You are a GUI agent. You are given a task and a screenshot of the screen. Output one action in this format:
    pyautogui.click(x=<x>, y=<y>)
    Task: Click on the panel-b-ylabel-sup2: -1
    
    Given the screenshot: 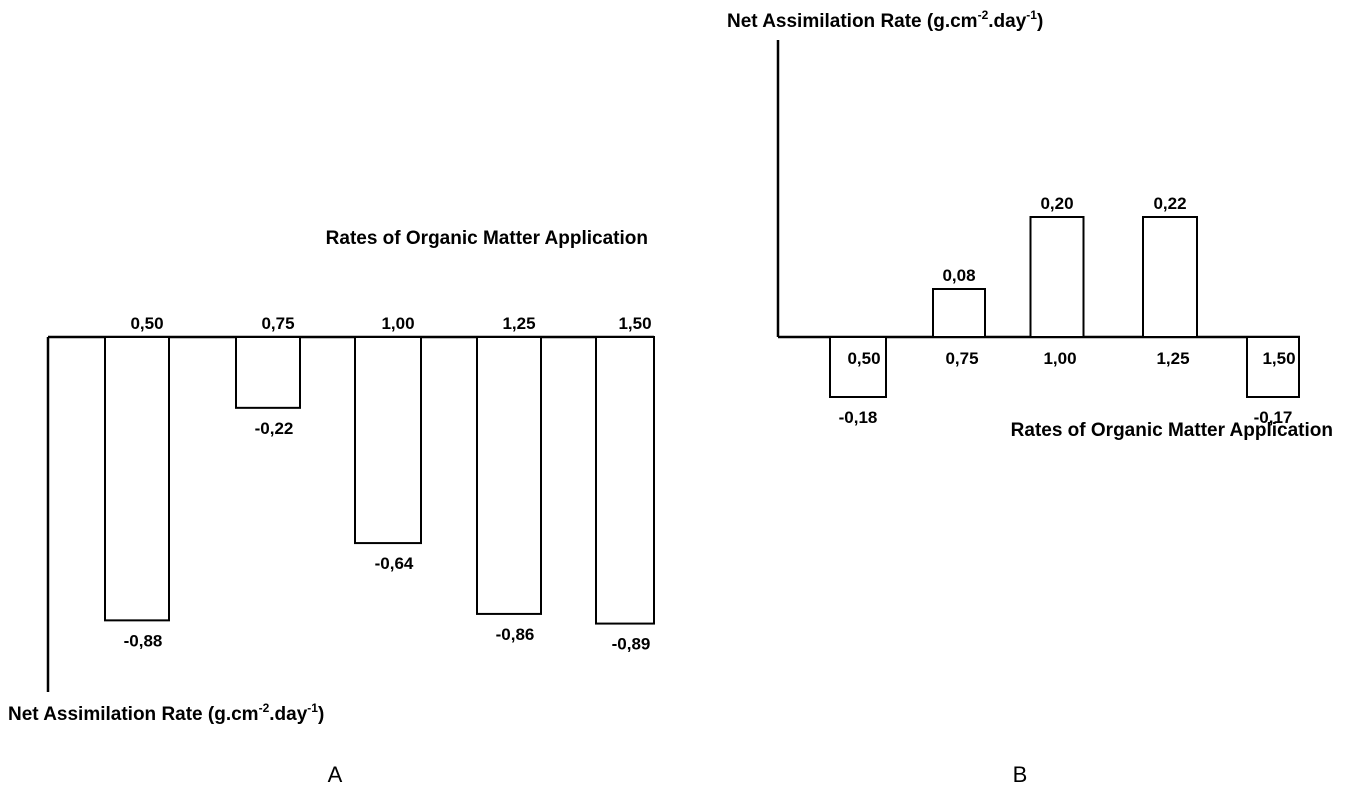 What is the action you would take?
    pyautogui.click(x=1031, y=15)
    